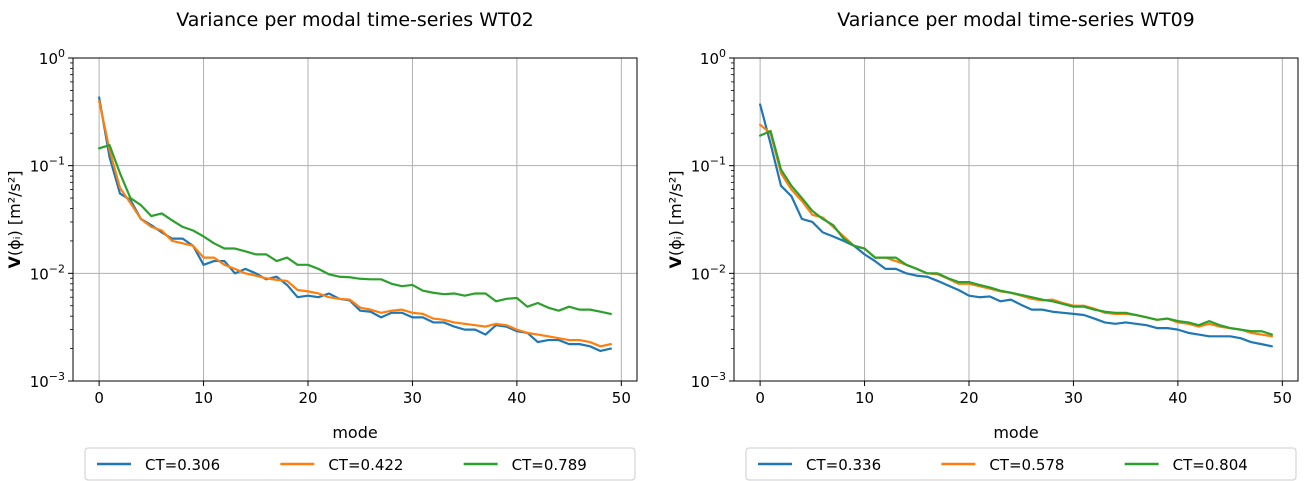  Describe the element at coordinates (355, 20) in the screenshot. I see `chart-title: Variance per modal time-series WT02` at that location.